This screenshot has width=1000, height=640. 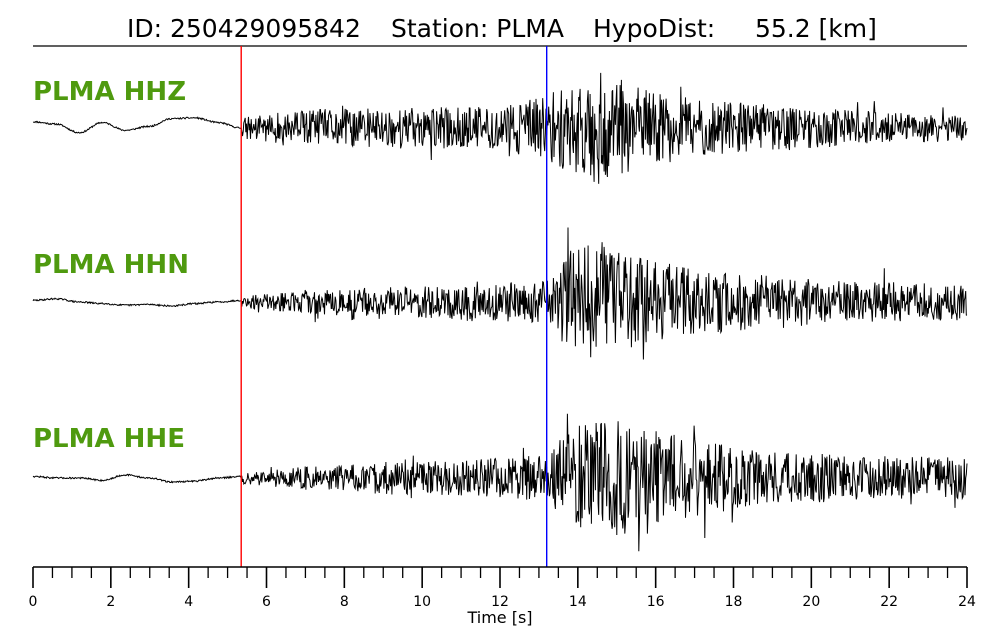 What do you see at coordinates (734, 602) in the screenshot?
I see `x-tick-label: 18` at bounding box center [734, 602].